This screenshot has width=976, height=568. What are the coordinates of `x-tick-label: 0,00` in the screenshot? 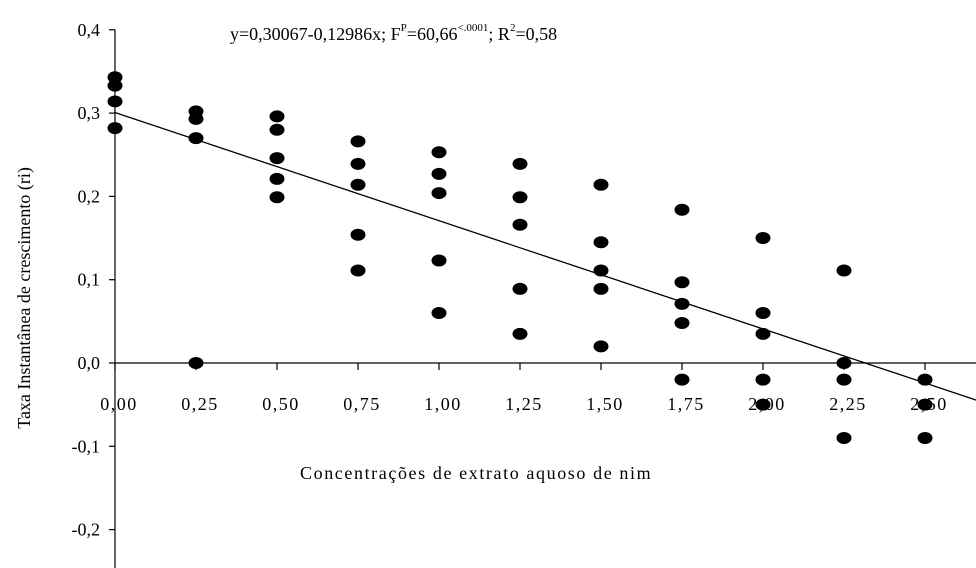 It's located at (119, 404).